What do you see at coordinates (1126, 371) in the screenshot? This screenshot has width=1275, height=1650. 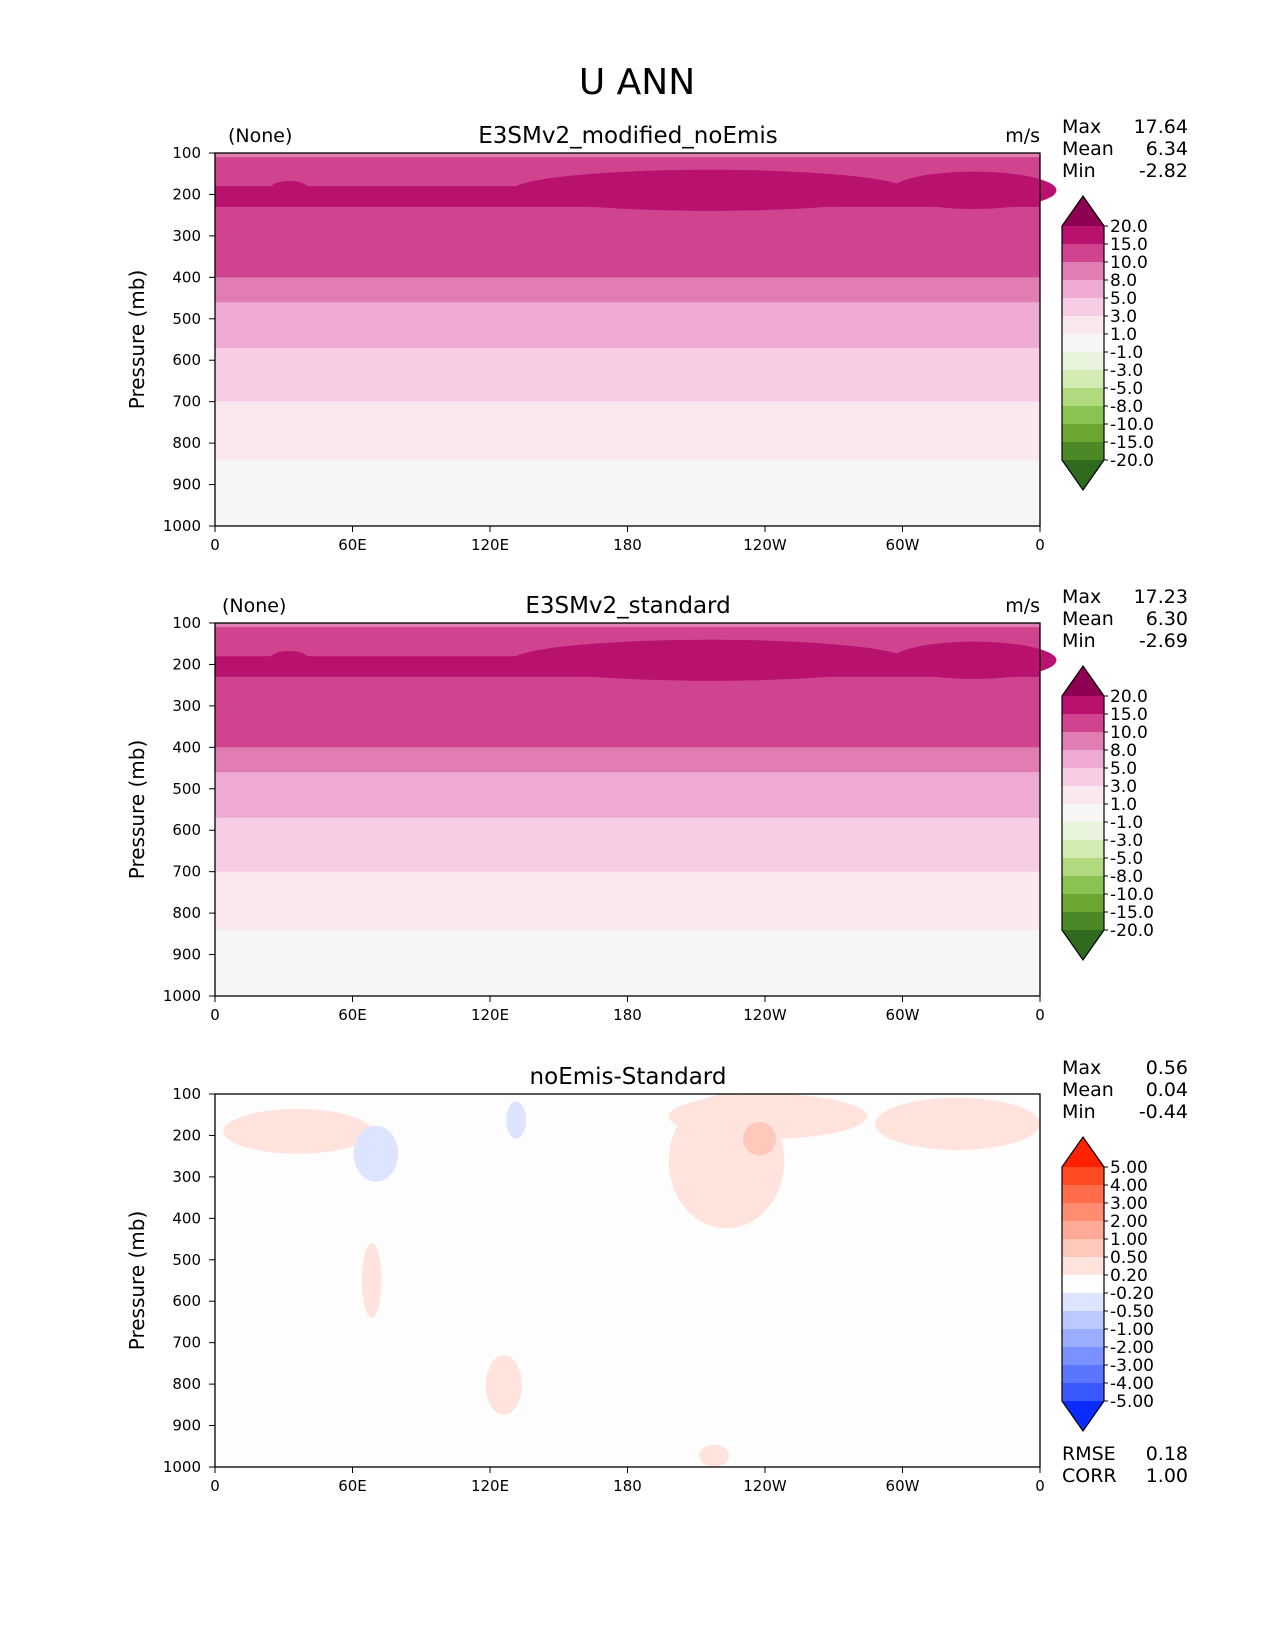 I see `colorbar-tick-label: -3.0` at bounding box center [1126, 371].